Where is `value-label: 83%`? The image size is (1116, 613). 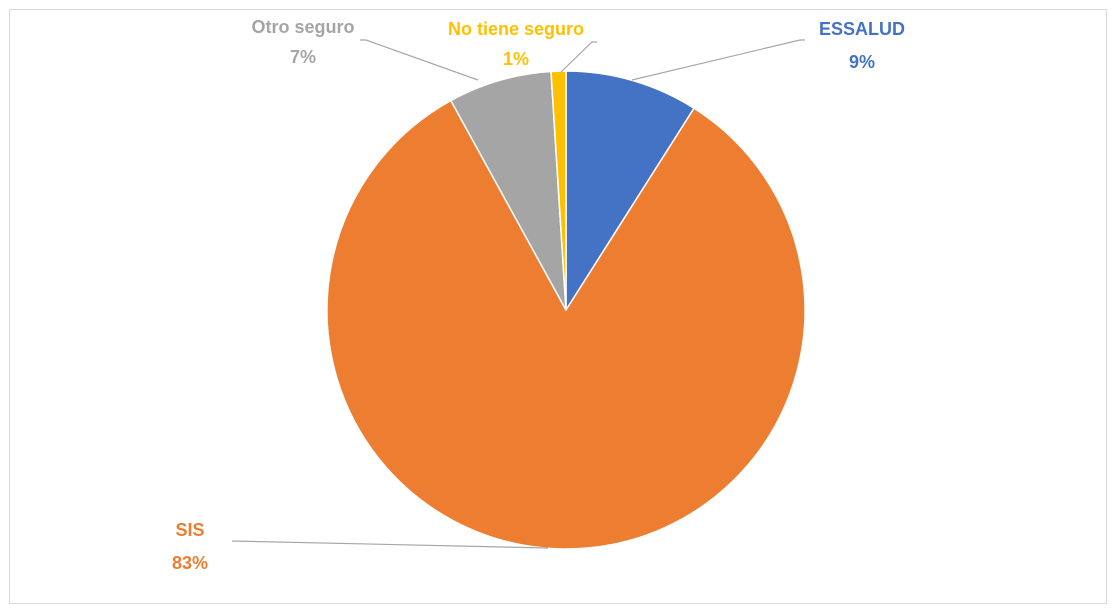
value-label: 83% is located at coordinates (190, 563).